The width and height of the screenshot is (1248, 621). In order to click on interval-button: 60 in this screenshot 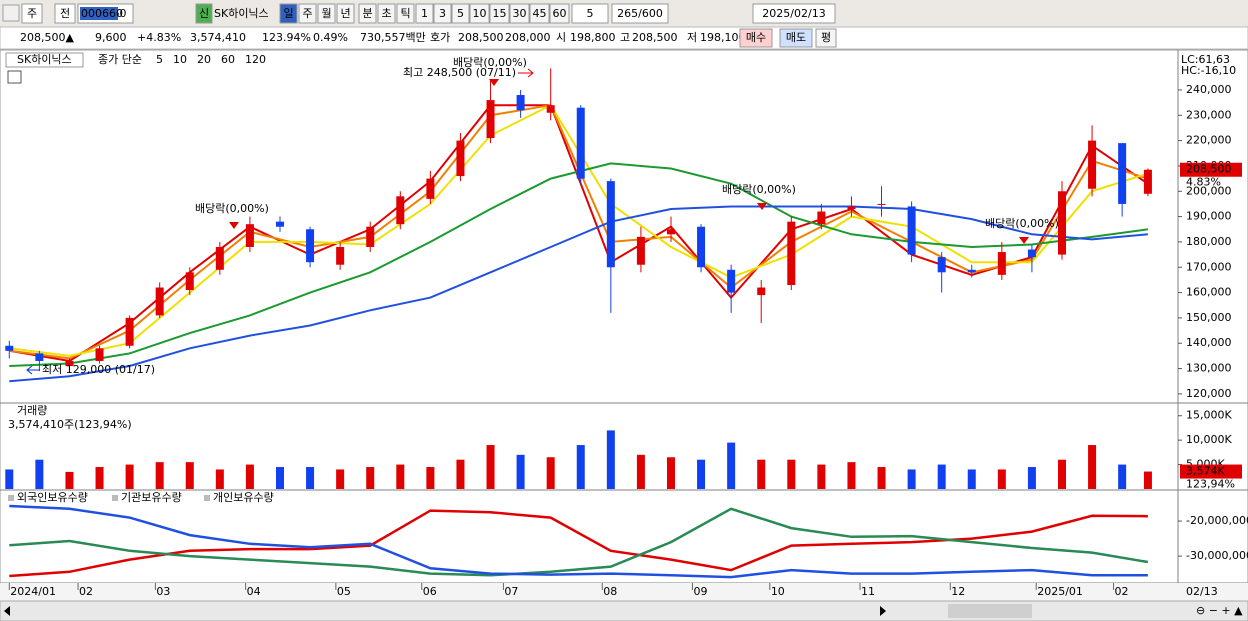, I will do `click(560, 13)`.